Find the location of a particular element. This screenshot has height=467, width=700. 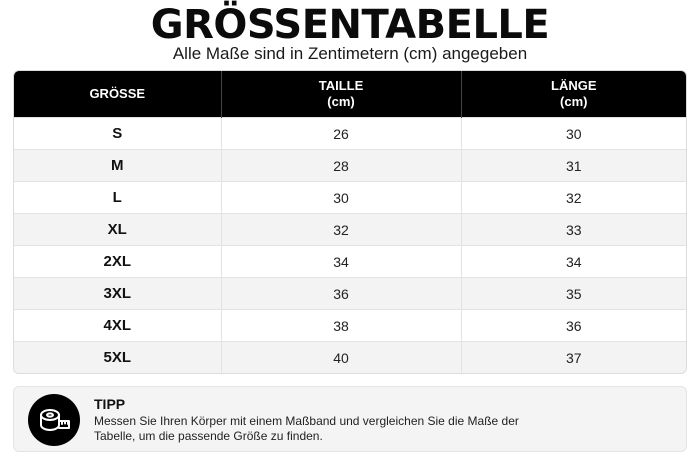

length-cell: 32 is located at coordinates (573, 197).